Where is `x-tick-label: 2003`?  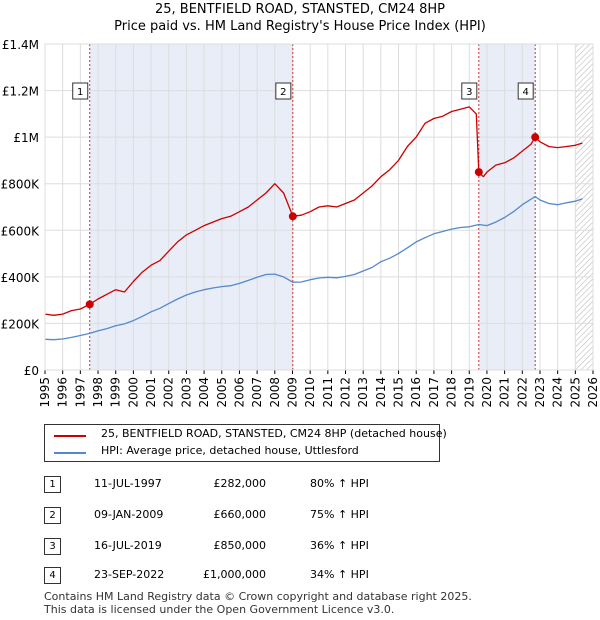
x-tick-label: 2003 is located at coordinates (186, 392).